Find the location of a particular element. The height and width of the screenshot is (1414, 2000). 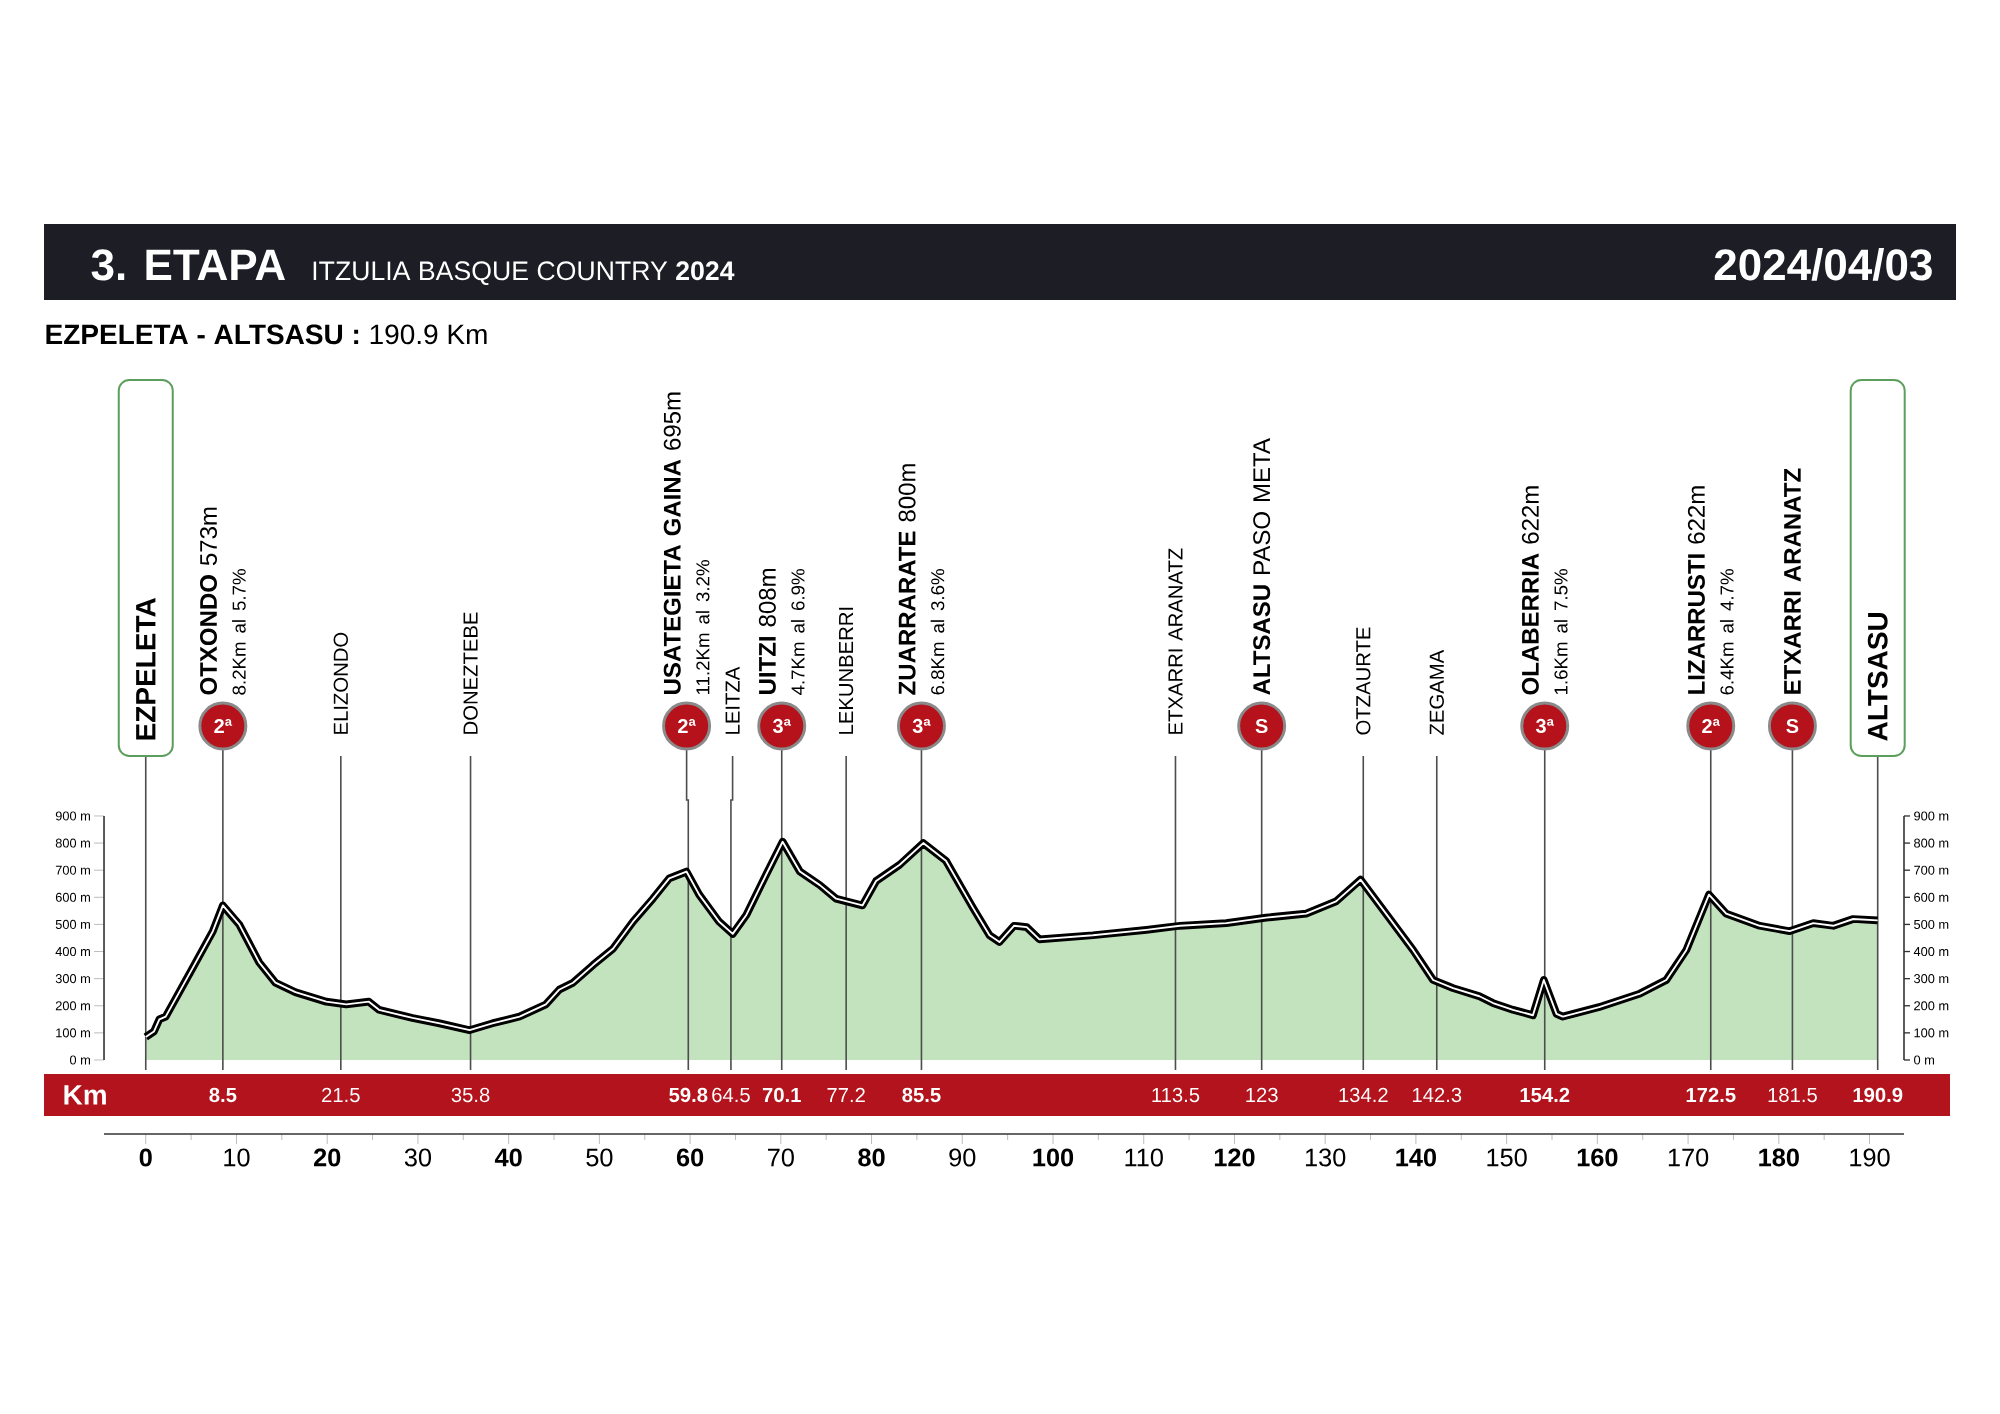

x-tick-label: 100 is located at coordinates (1053, 1157).